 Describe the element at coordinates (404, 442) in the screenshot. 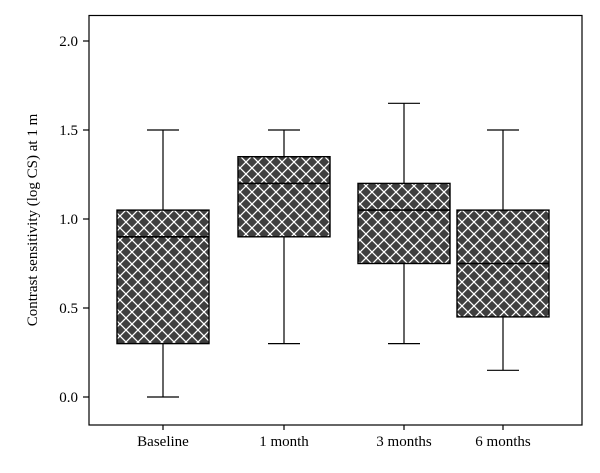

I see `x-tick-label: 3 months` at that location.